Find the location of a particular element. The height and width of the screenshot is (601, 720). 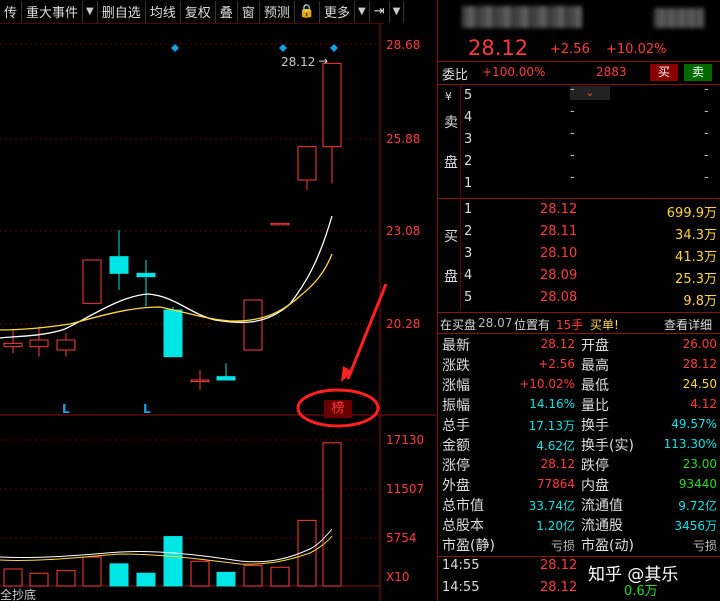

stat-label: 涨跌 is located at coordinates (456, 366).